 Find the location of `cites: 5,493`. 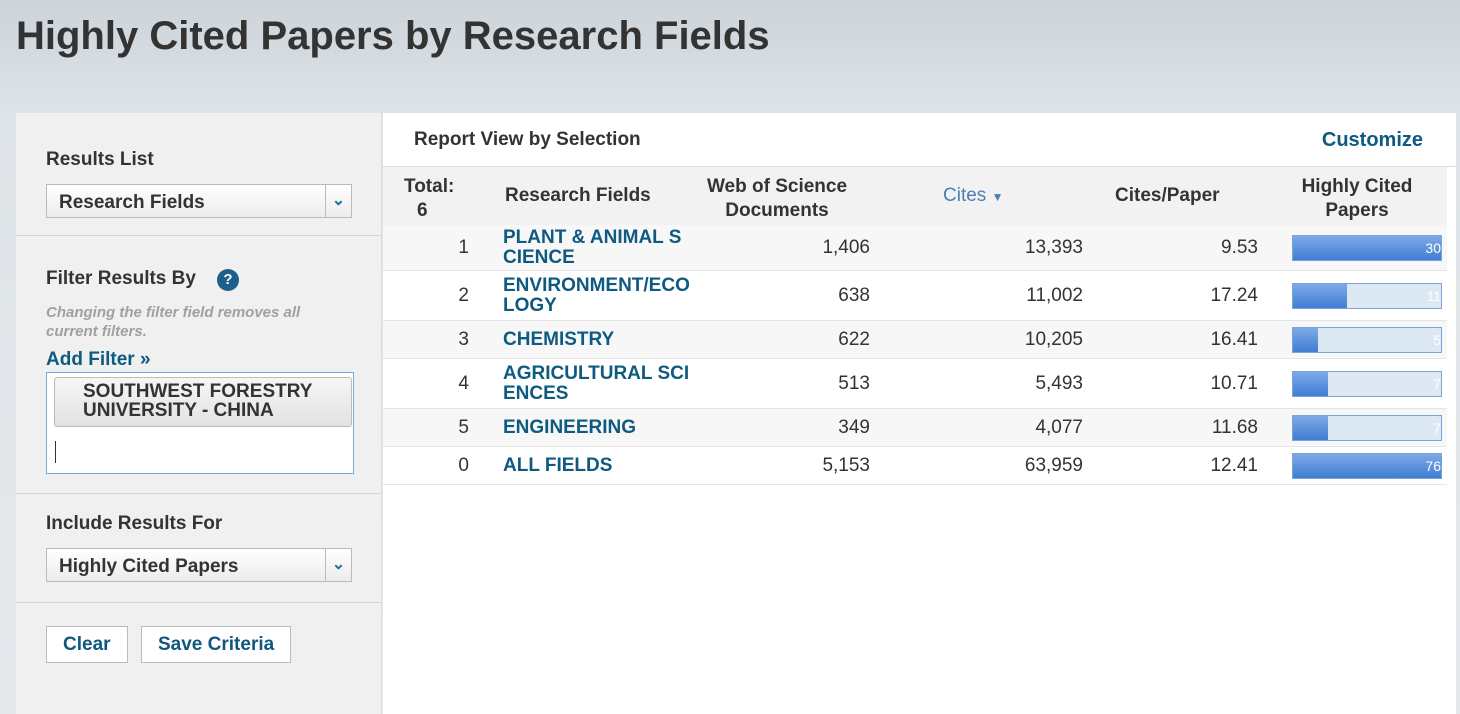

cites: 5,493 is located at coordinates (1059, 383).